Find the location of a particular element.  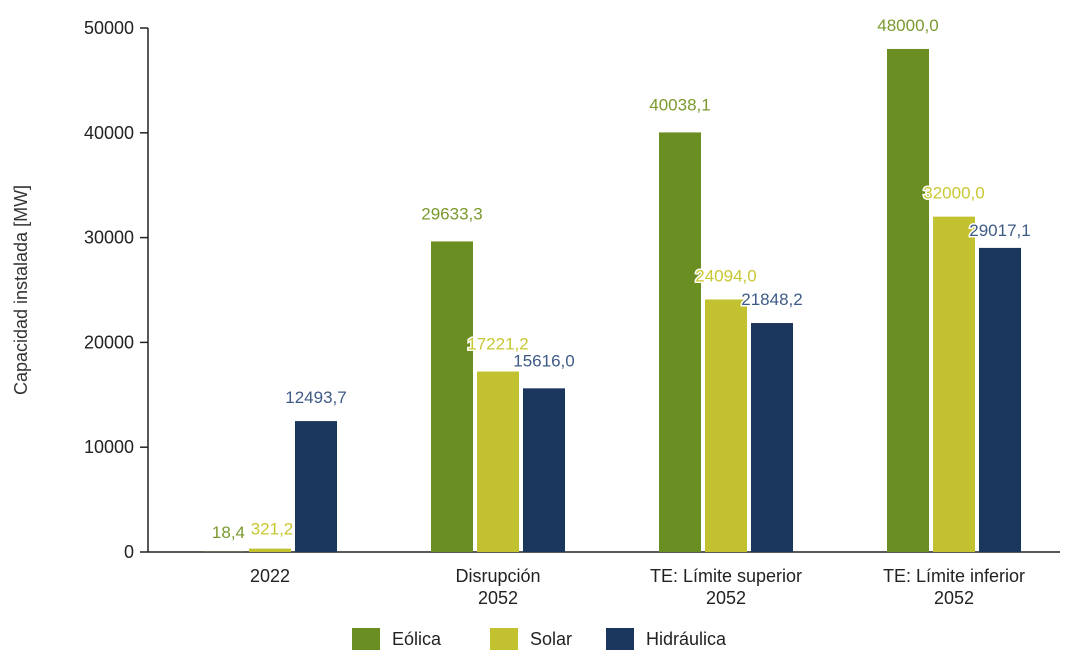

legend-label: Hidráulica is located at coordinates (686, 639).